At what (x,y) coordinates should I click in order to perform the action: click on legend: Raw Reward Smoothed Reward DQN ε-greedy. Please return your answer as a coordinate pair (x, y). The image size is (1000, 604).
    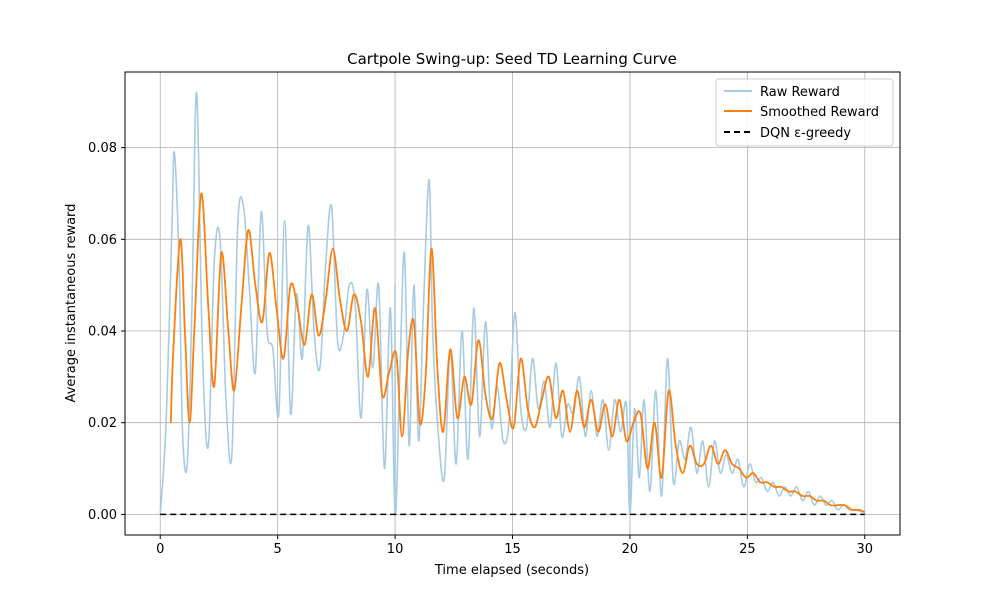
    Looking at the image, I should click on (804, 112).